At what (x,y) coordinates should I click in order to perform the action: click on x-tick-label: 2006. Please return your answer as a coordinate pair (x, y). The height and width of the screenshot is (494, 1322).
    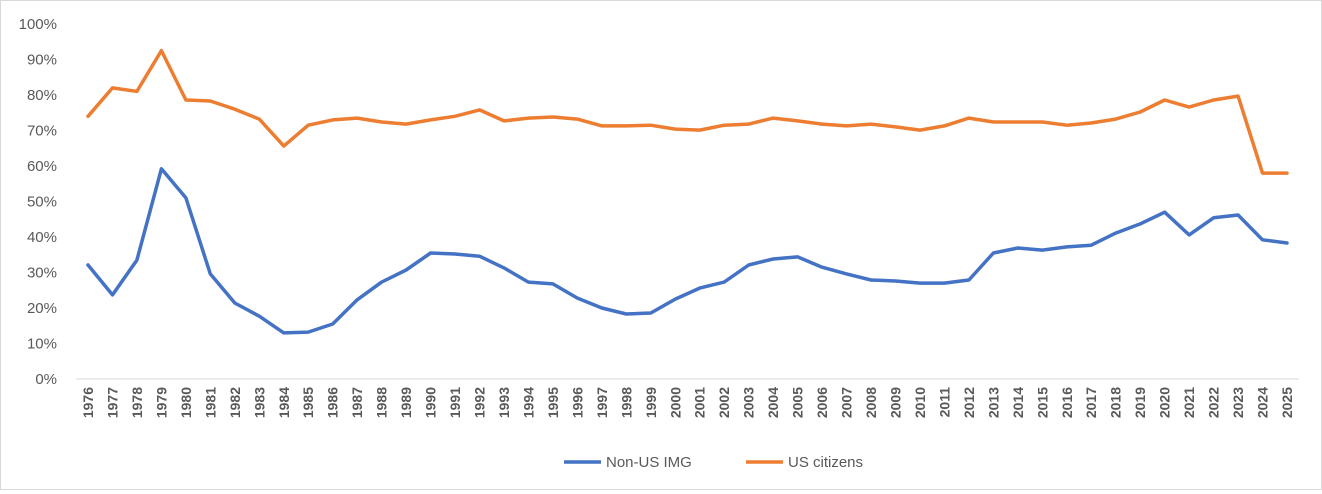
    Looking at the image, I should click on (822, 402).